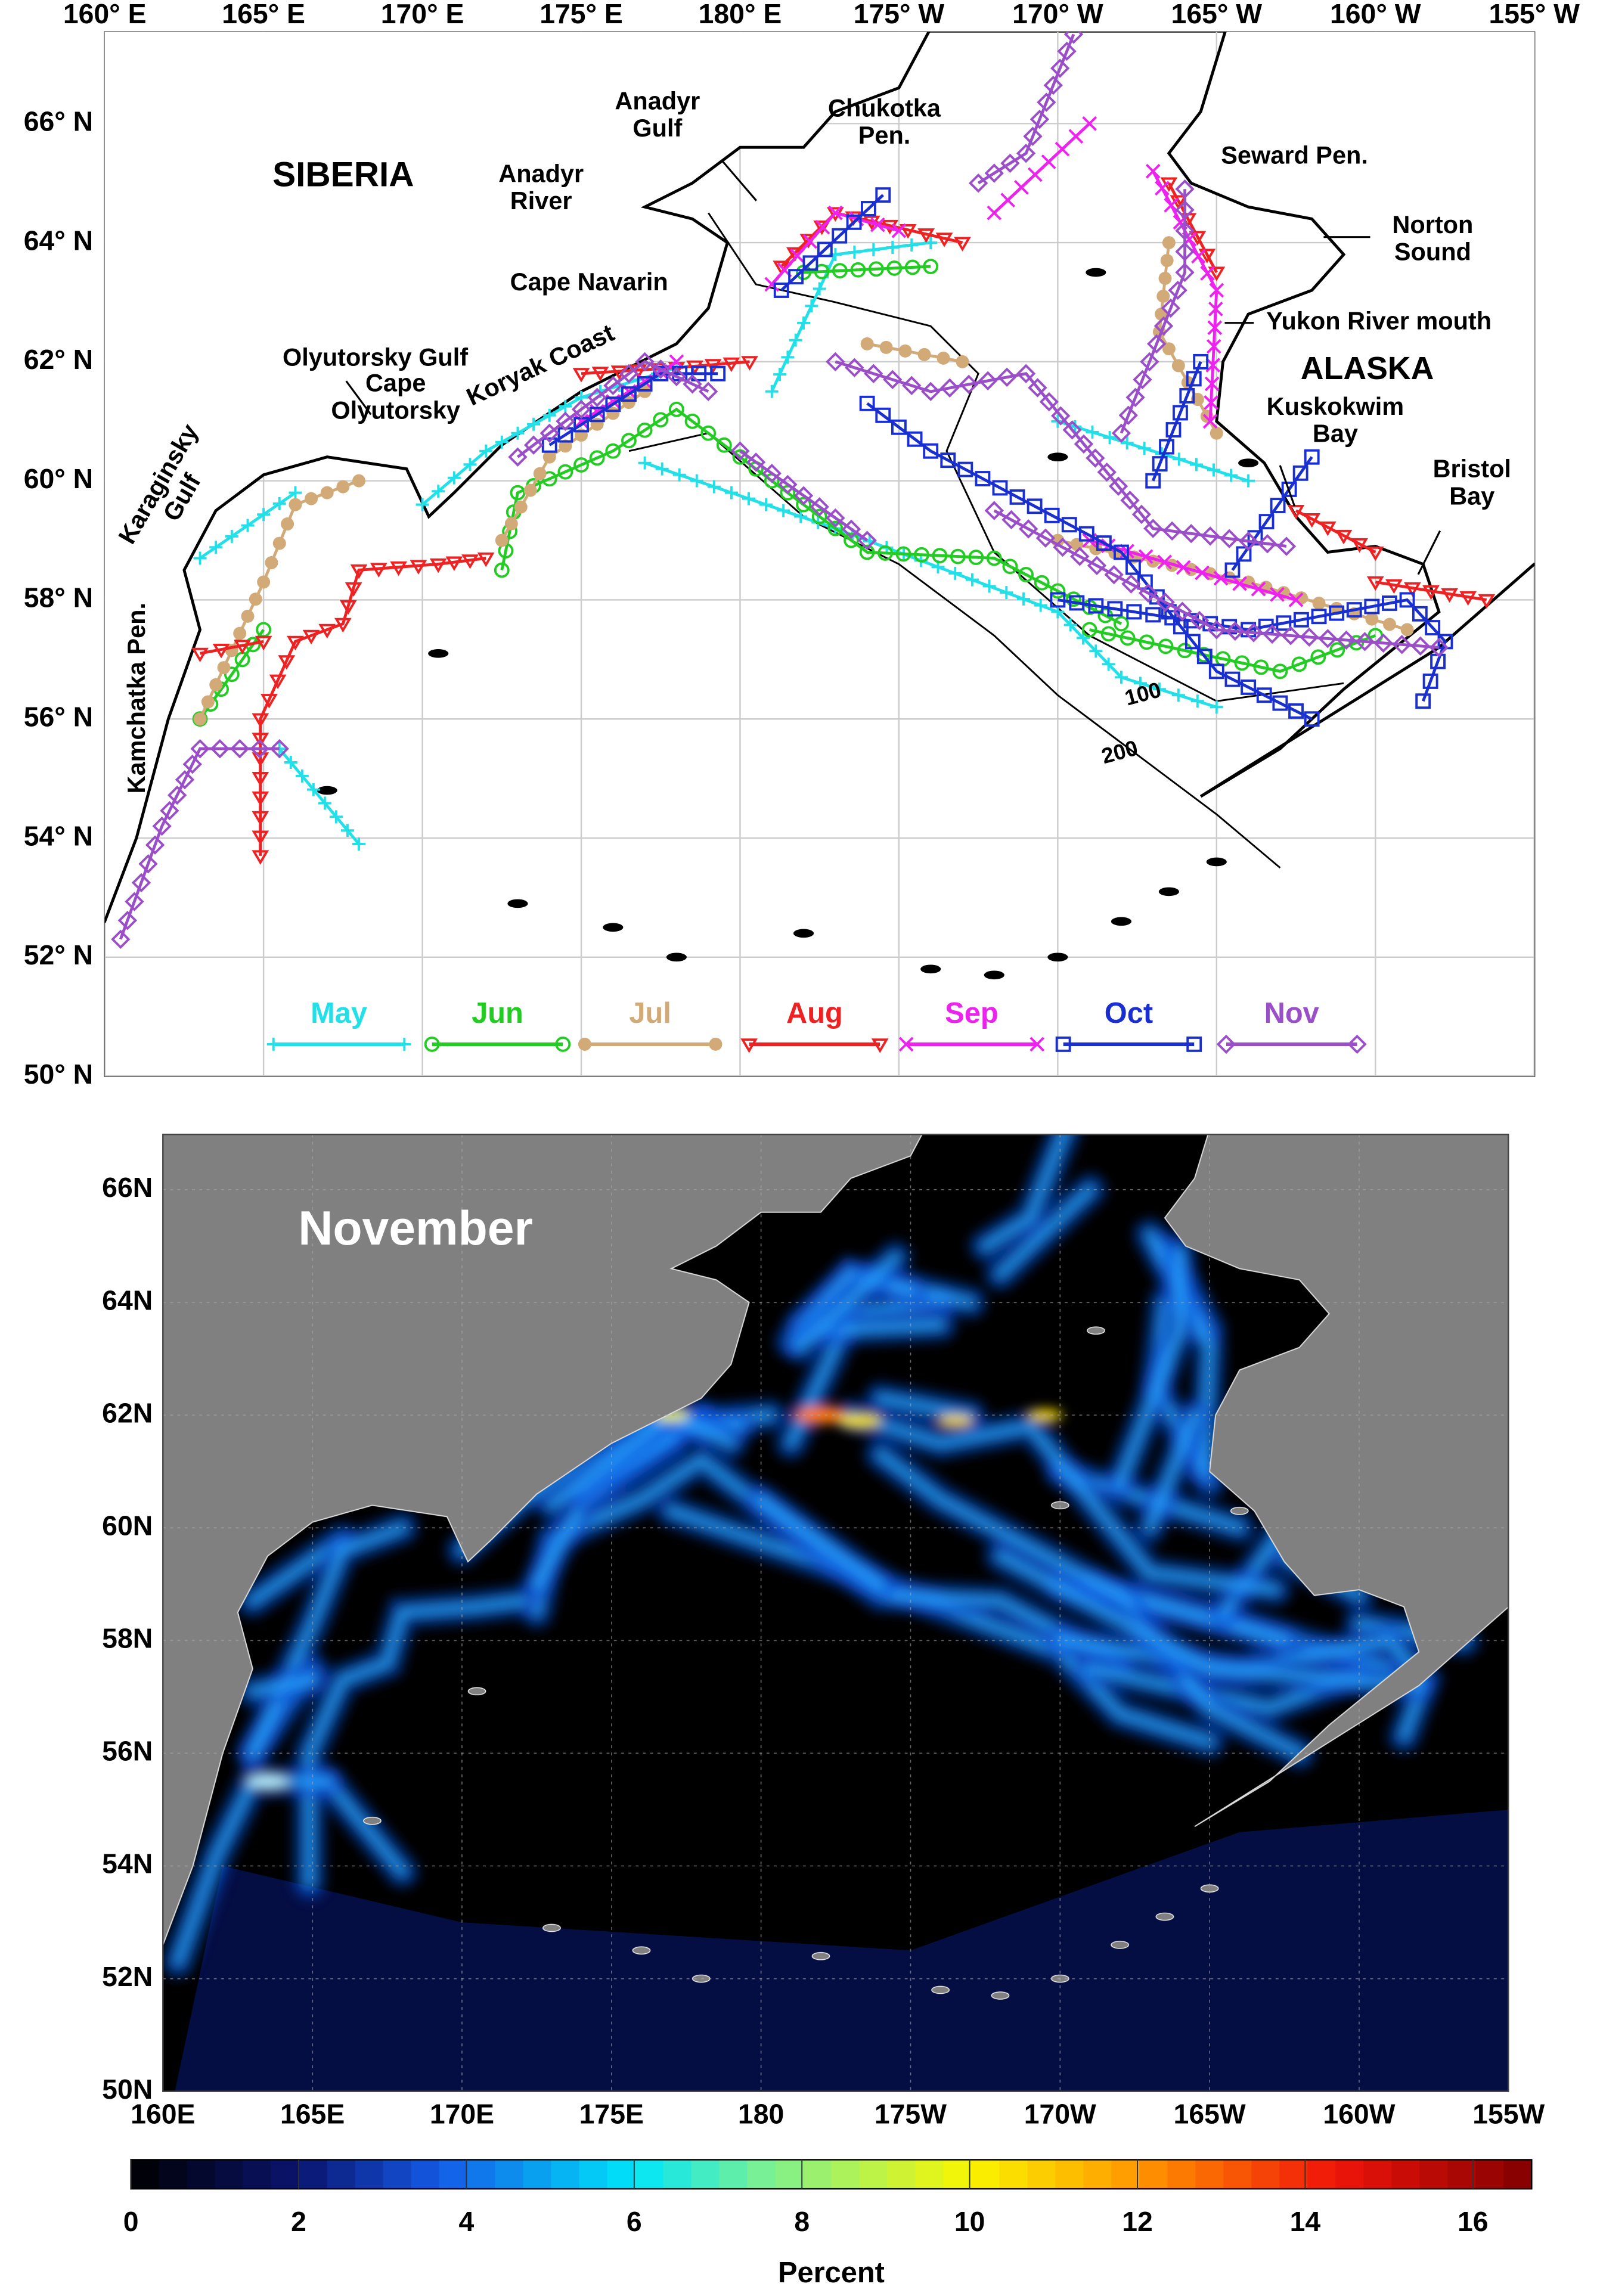 This screenshot has height=2296, width=1600. I want to click on lon-tick-label: 160° E, so click(105, 14).